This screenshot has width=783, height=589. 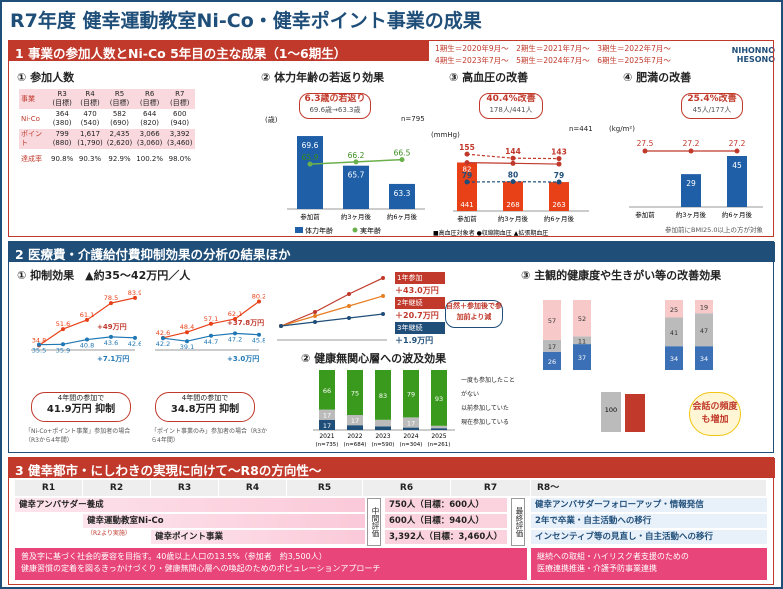 What do you see at coordinates (649, 488) in the screenshot?
I see `year-r8: R8～` at bounding box center [649, 488].